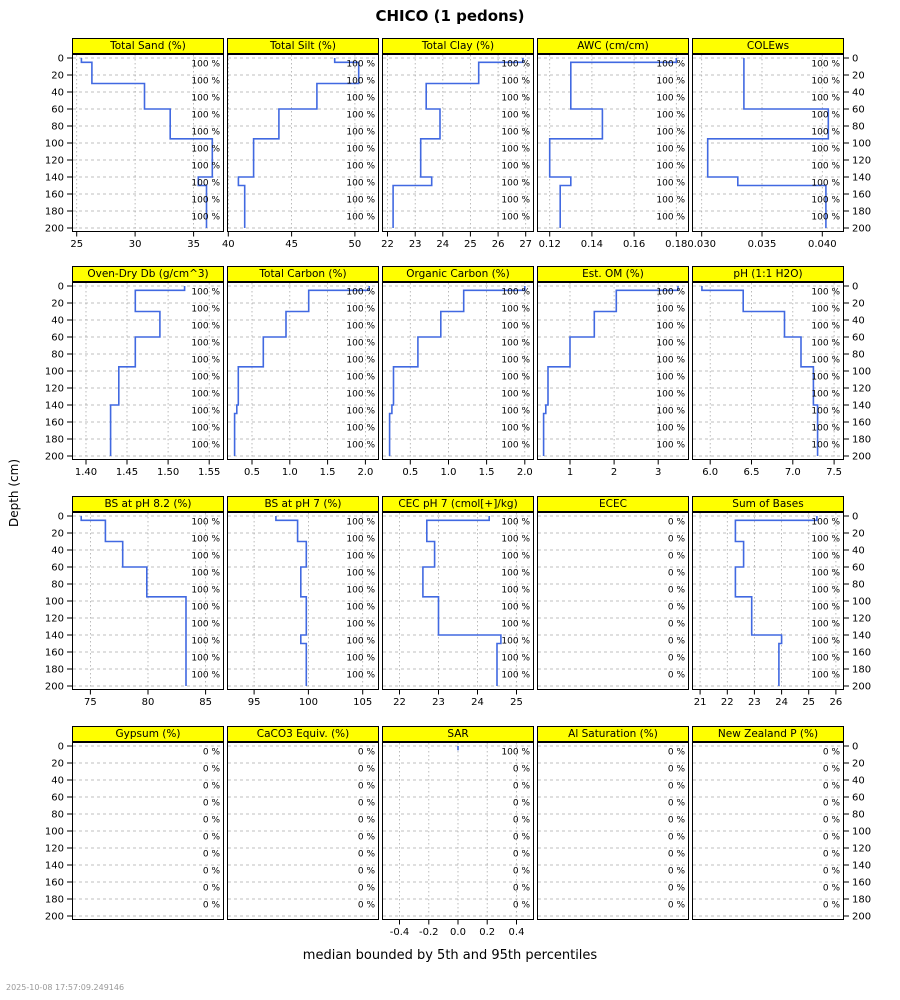  I want to click on panel-plot-new-zealand-p: 0 % 0 % 0 % 0 % 0 % 0 % 0 % 0 % 0 % 0 %, so click(768, 831).